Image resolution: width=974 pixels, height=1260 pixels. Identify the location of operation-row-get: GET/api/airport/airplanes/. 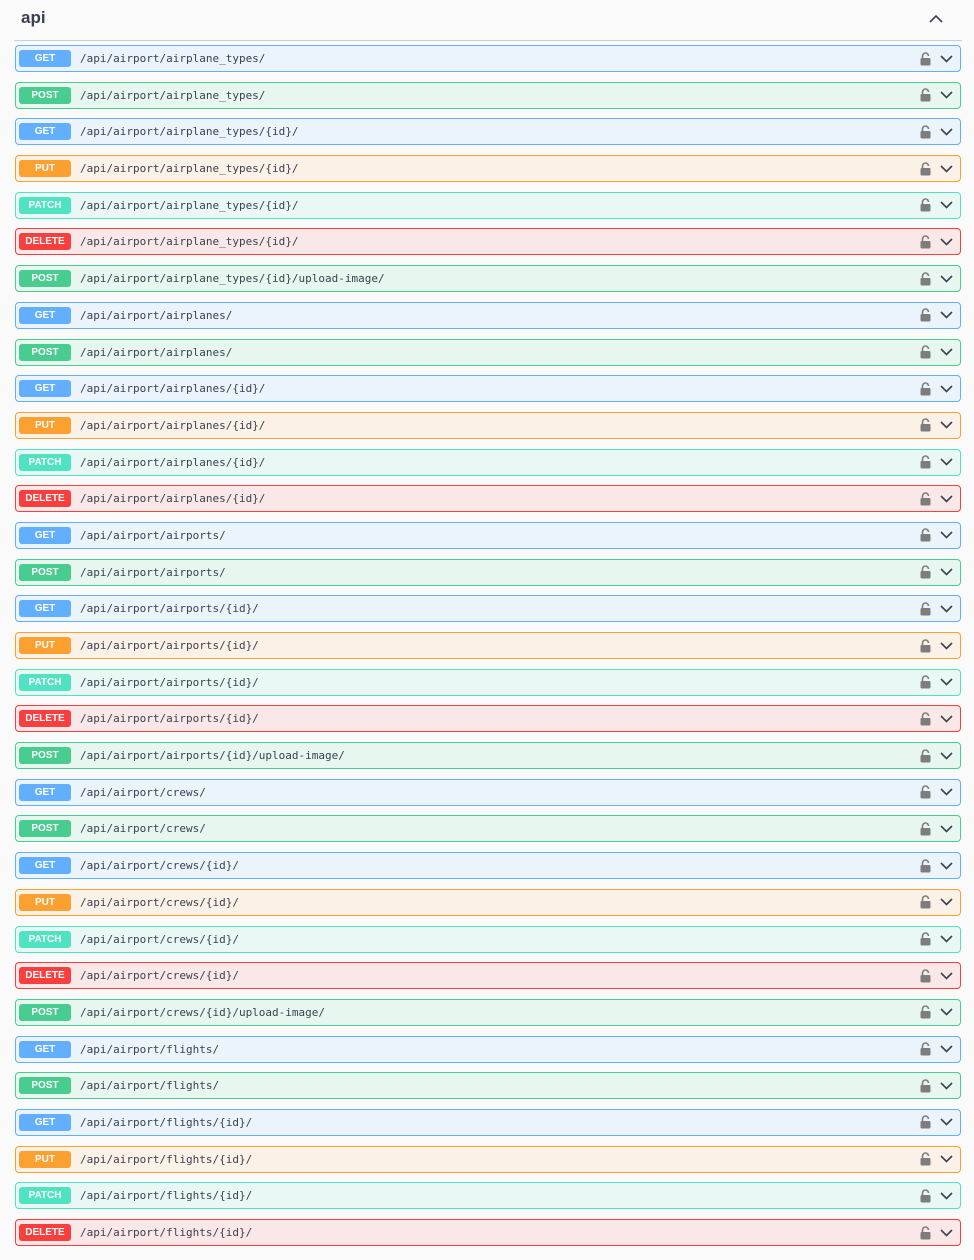
(488, 315).